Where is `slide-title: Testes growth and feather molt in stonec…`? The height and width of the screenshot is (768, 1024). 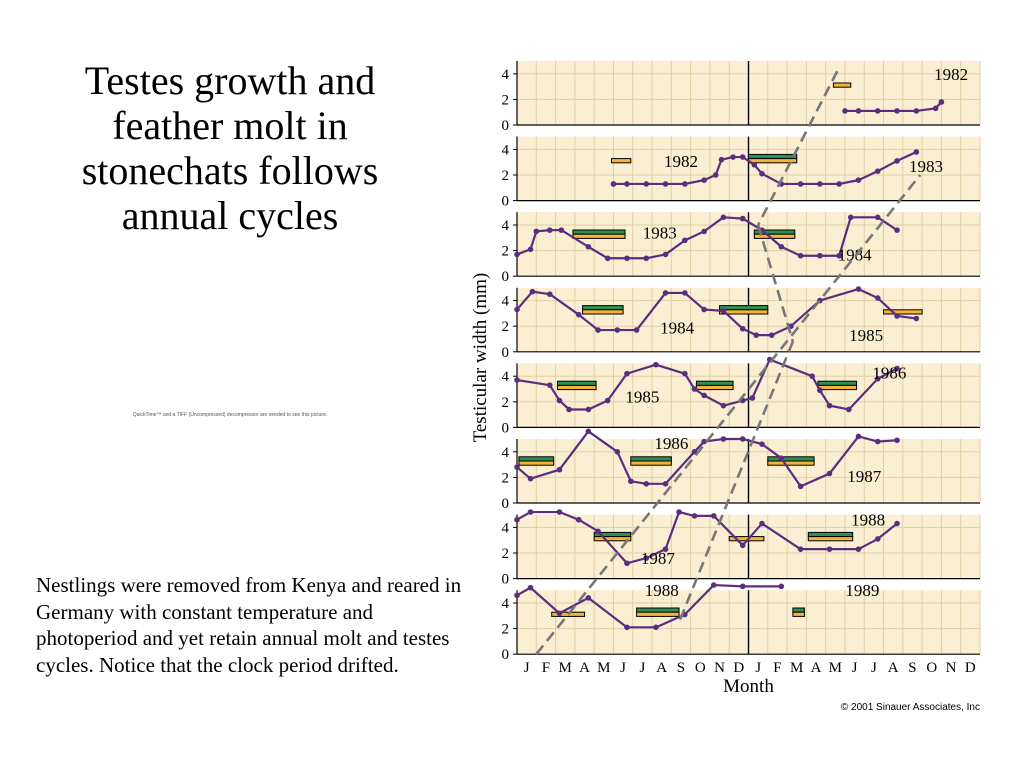 slide-title: Testes growth and feather molt in stonec… is located at coordinates (230, 148).